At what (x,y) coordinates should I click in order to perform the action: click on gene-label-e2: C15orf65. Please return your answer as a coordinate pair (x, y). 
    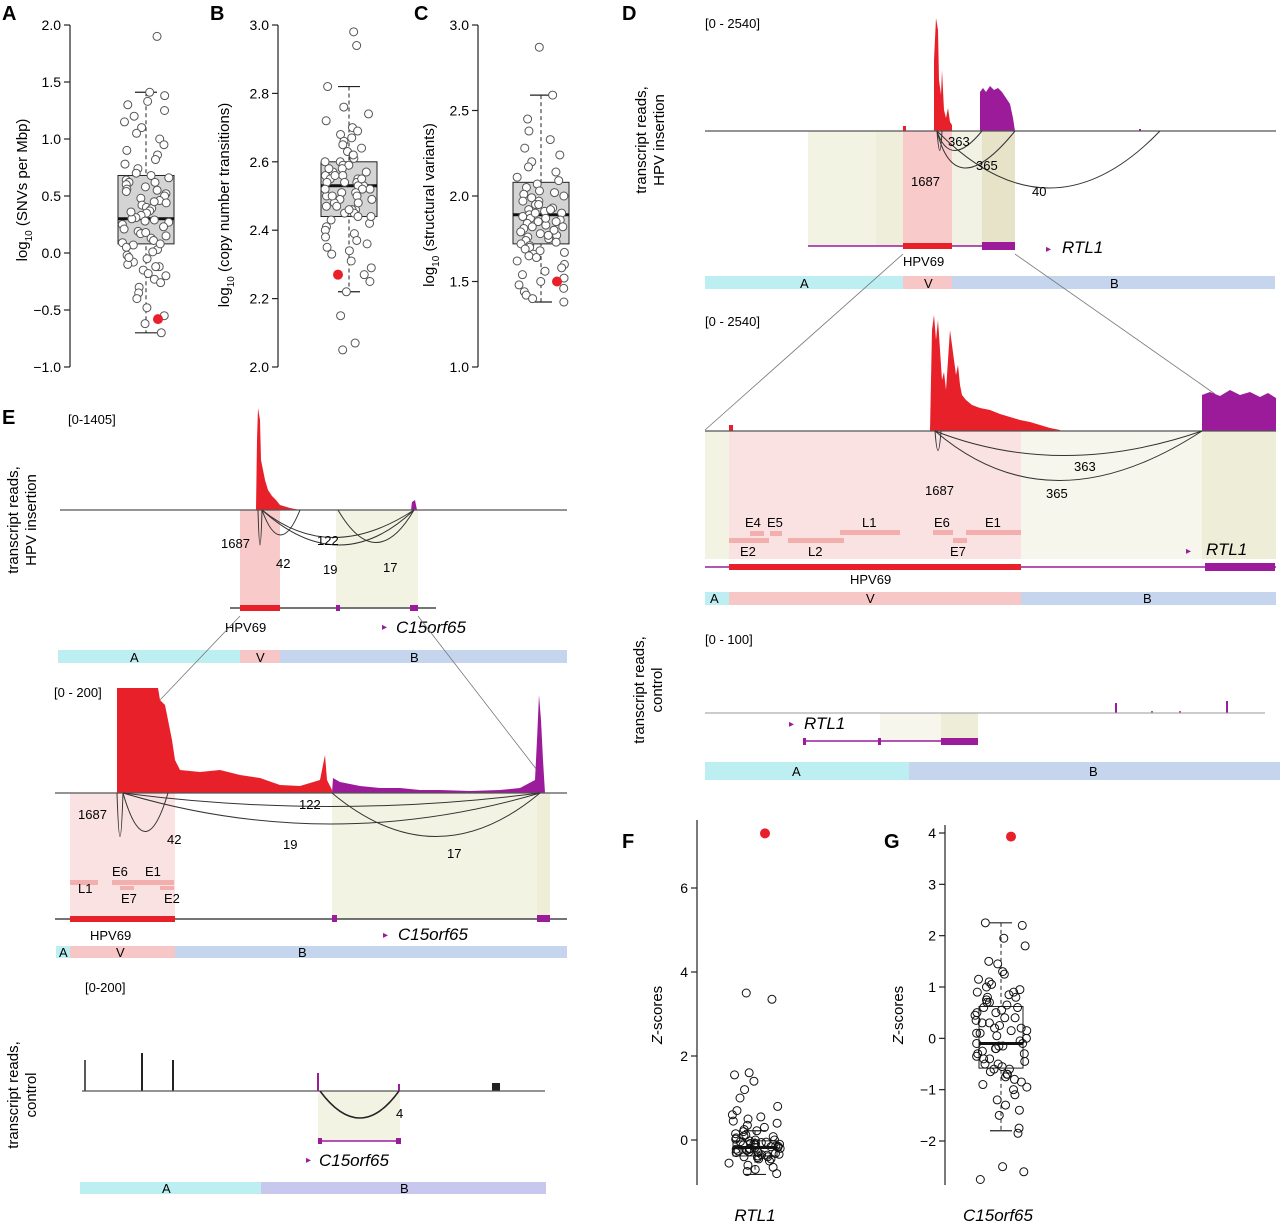
    Looking at the image, I should click on (433, 934).